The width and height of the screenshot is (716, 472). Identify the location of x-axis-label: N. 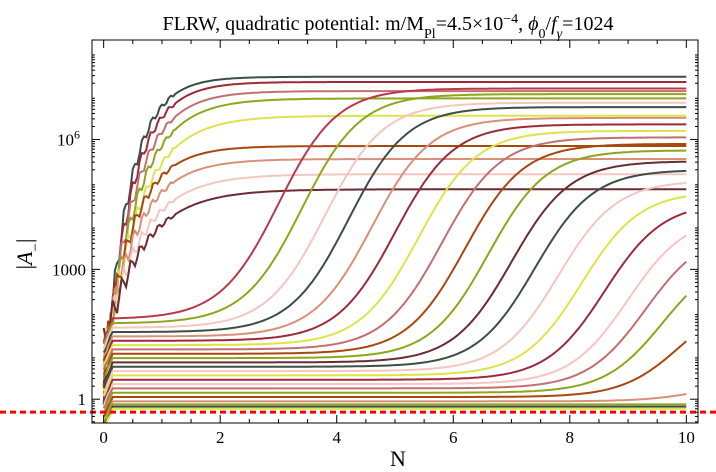
(398, 458).